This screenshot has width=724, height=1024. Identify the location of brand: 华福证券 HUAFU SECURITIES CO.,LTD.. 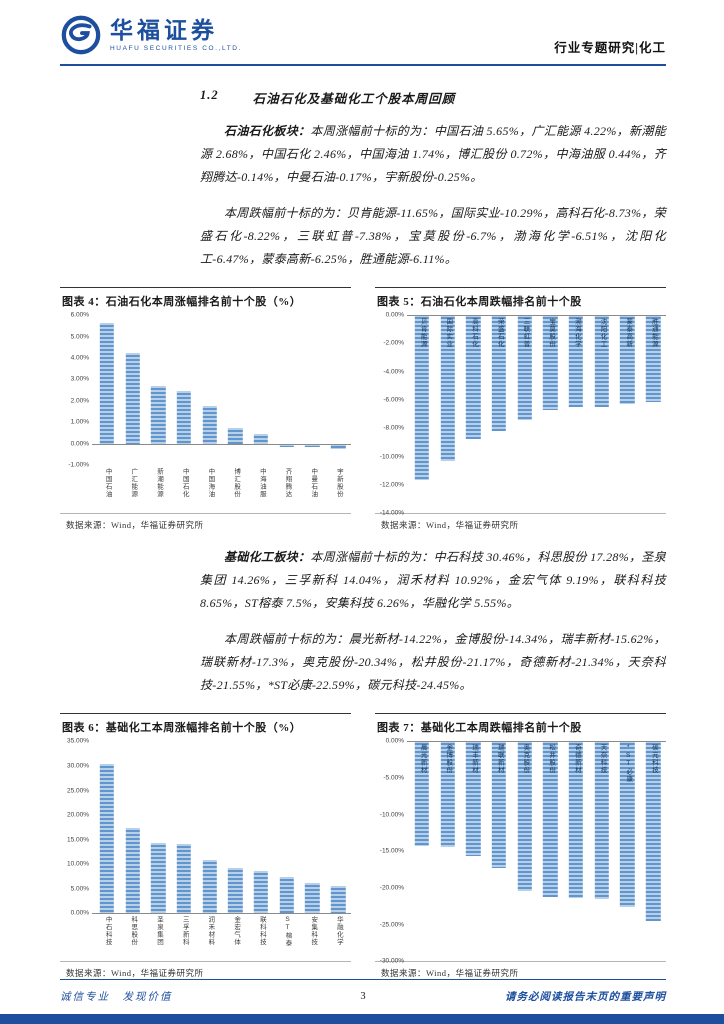
(151, 35).